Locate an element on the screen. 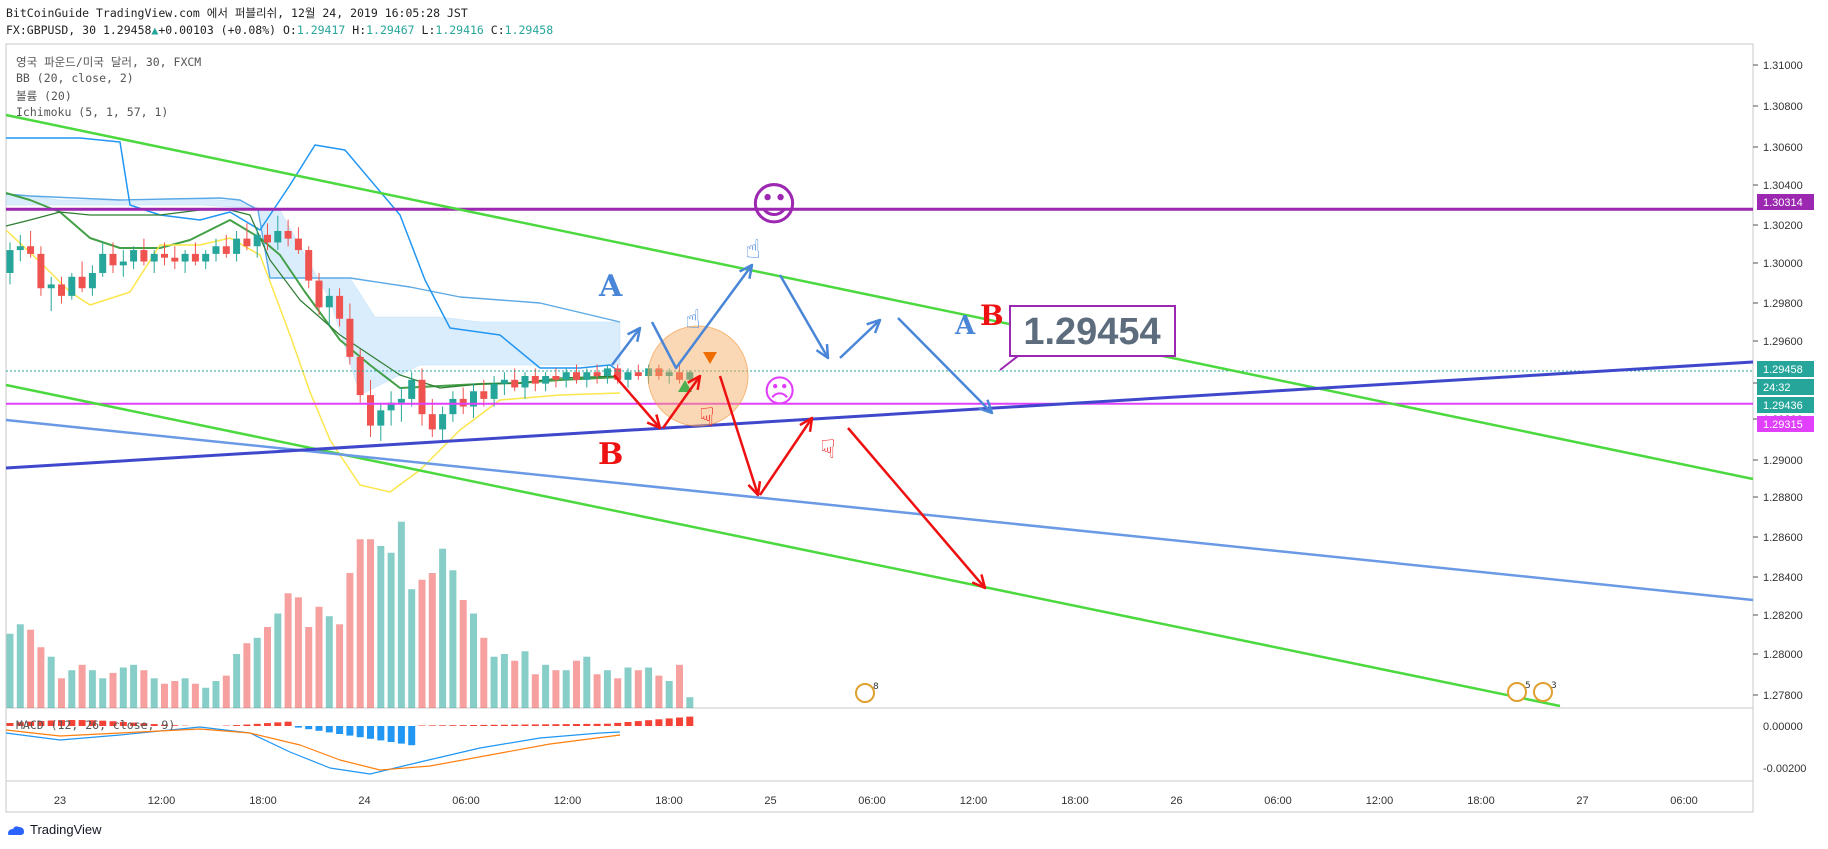  macd-axis-label: 0.00000 is located at coordinates (1783, 727).